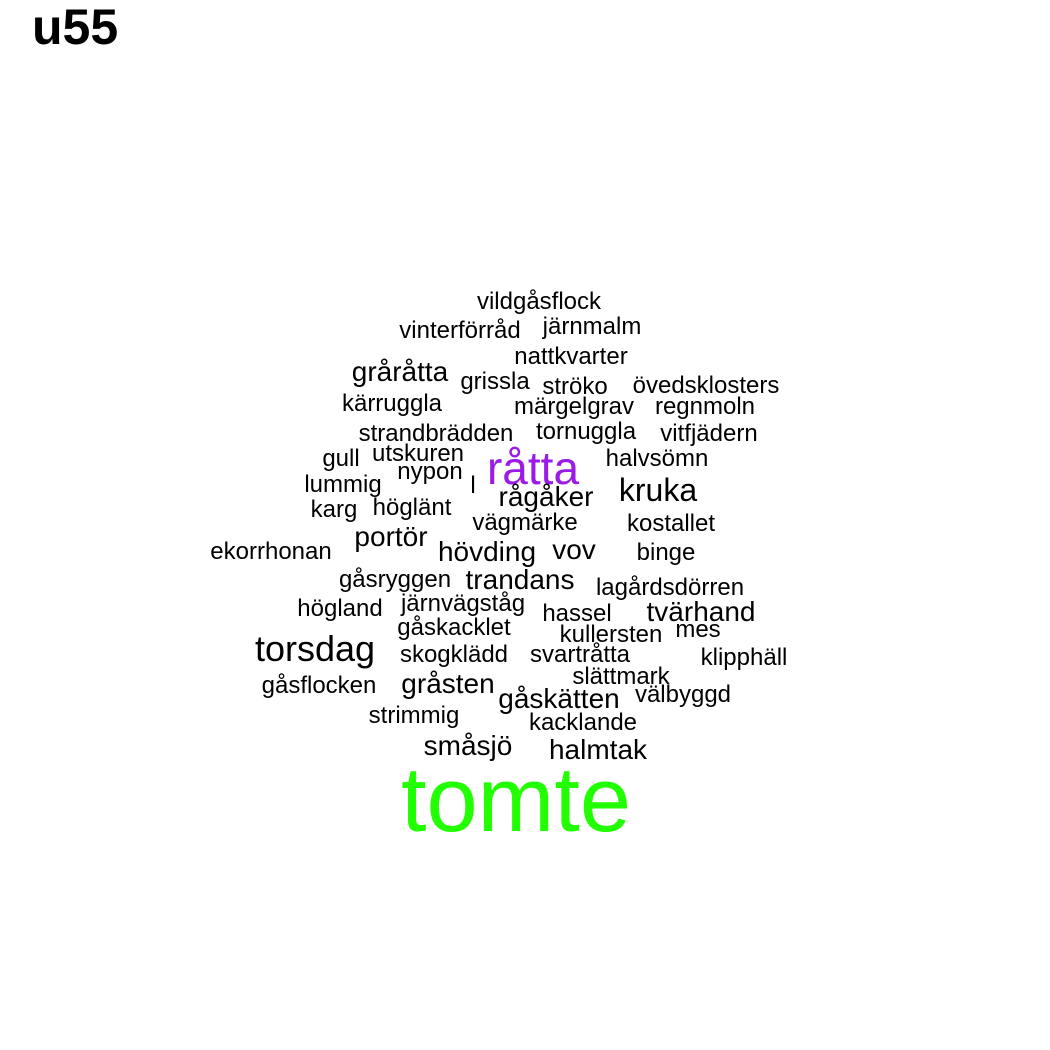 This screenshot has width=1050, height=1050. What do you see at coordinates (698, 629) in the screenshot?
I see `word-41: mes` at bounding box center [698, 629].